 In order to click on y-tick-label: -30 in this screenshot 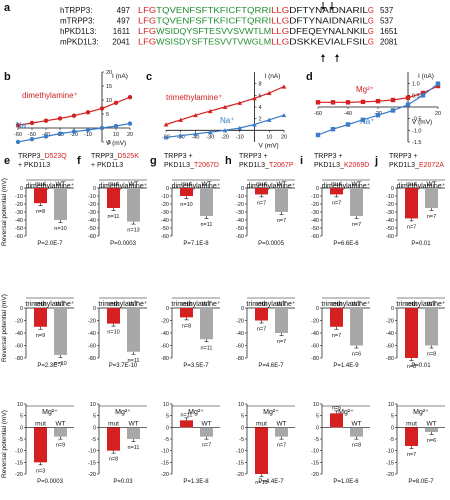, I will do `click(390, 213)`.